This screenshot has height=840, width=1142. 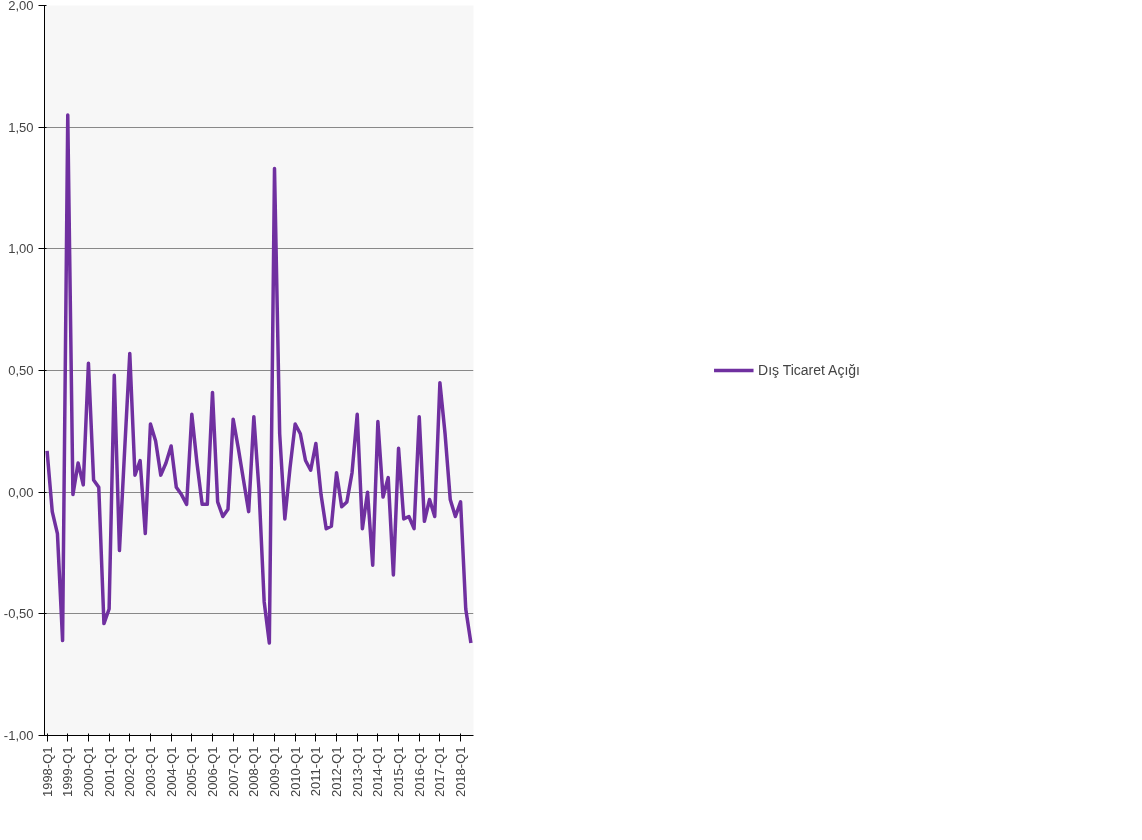 What do you see at coordinates (419, 772) in the screenshot?
I see `x-tick-label: 2016-Q1` at bounding box center [419, 772].